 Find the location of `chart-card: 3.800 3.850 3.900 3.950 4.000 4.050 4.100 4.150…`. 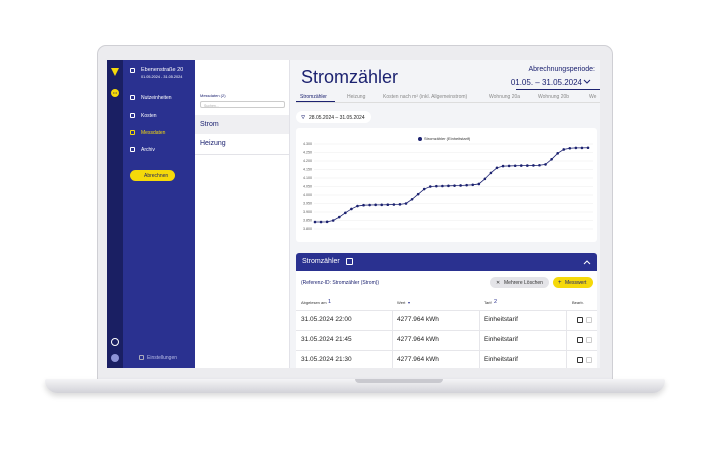

chart-card: 3.800 3.850 3.900 3.950 4.000 4.050 4.100 4.150… is located at coordinates (446, 185).